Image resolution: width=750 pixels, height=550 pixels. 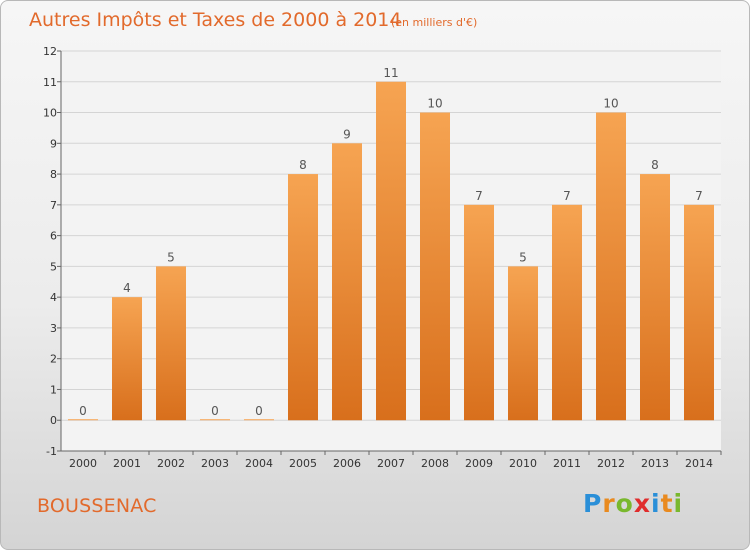 I want to click on y-tick-label: 3, so click(x=53, y=328).